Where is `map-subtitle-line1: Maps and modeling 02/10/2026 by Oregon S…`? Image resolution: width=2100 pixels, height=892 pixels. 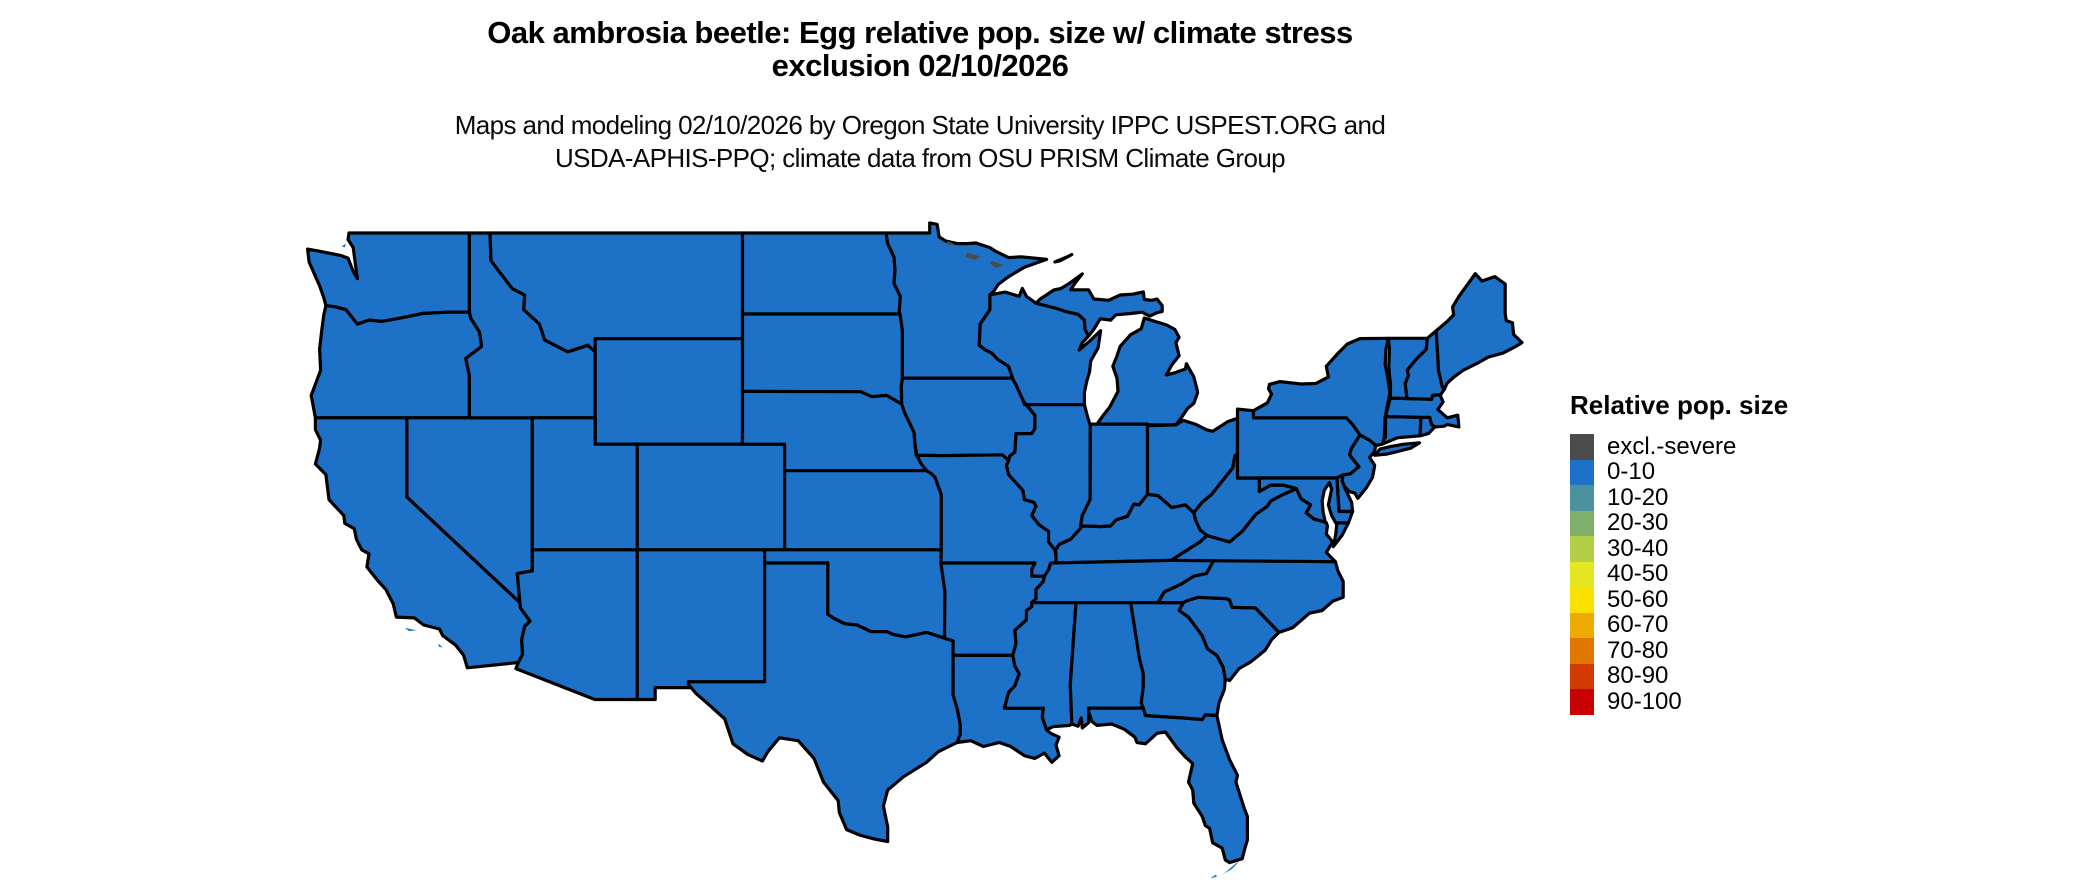
map-subtitle-line1: Maps and modeling 02/10/2026 by Oregon S… is located at coordinates (920, 125).